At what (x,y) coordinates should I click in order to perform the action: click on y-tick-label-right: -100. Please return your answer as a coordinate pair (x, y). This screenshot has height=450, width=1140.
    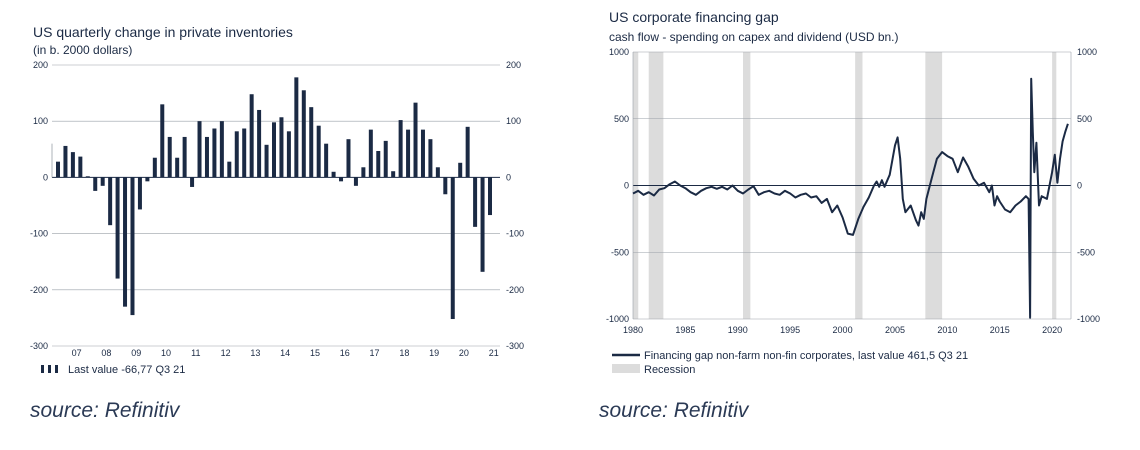
    Looking at the image, I should click on (515, 234).